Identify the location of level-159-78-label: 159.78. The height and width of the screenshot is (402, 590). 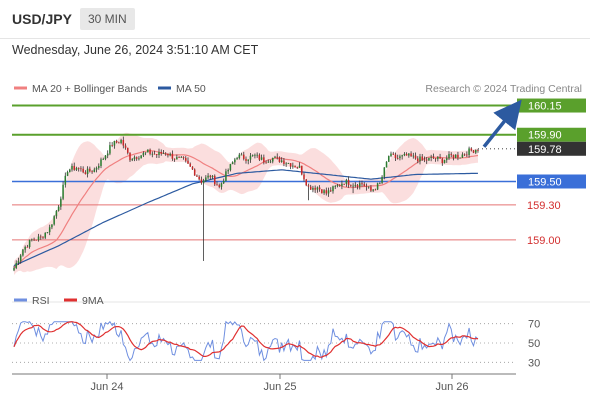
(545, 150).